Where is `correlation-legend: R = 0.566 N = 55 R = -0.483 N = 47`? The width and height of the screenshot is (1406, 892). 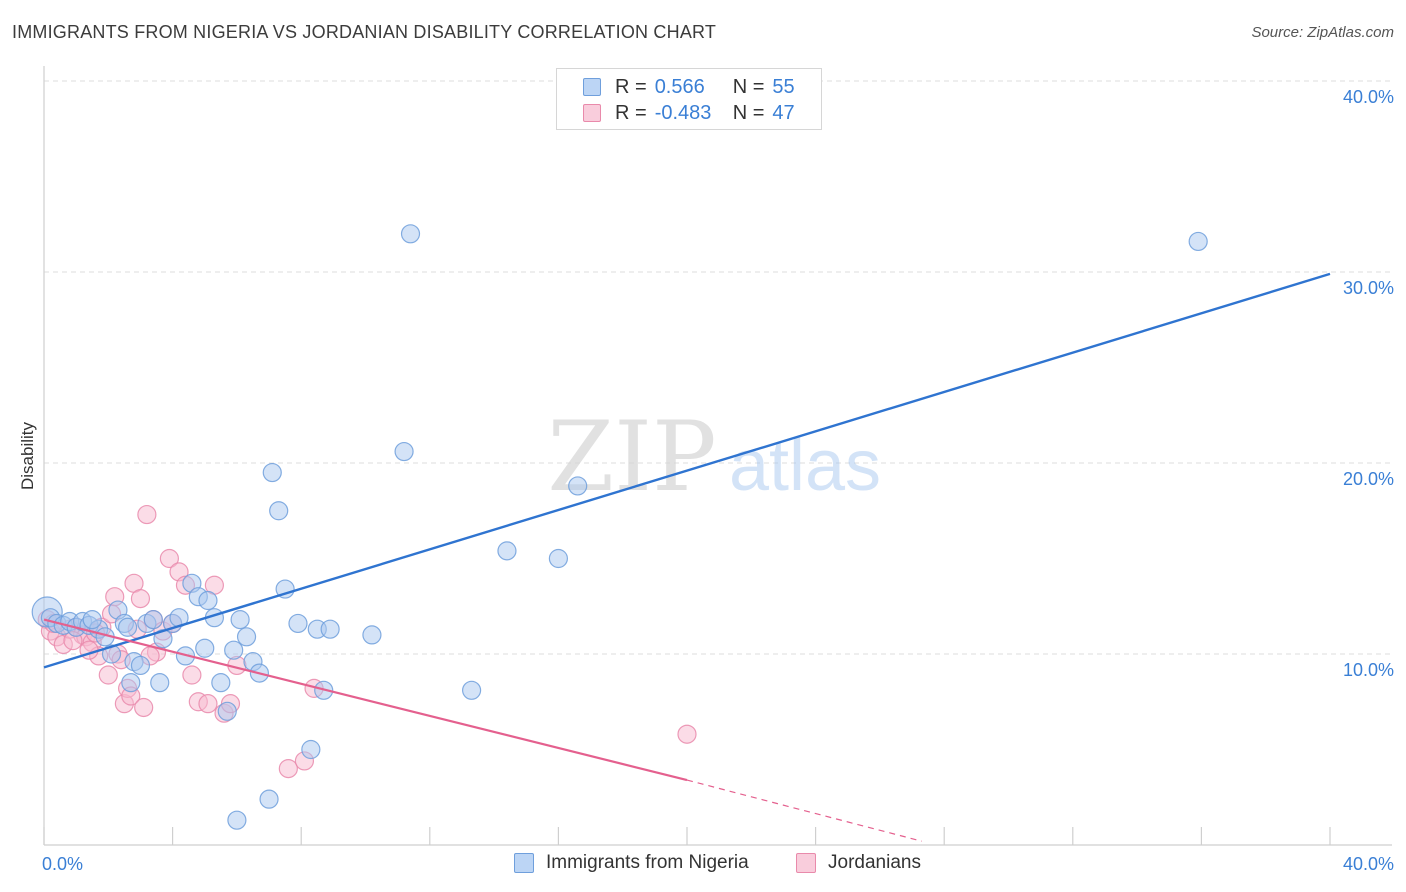
correlation-legend: R = 0.566 N = 55 R = -0.483 N = 47 is located at coordinates (689, 99).